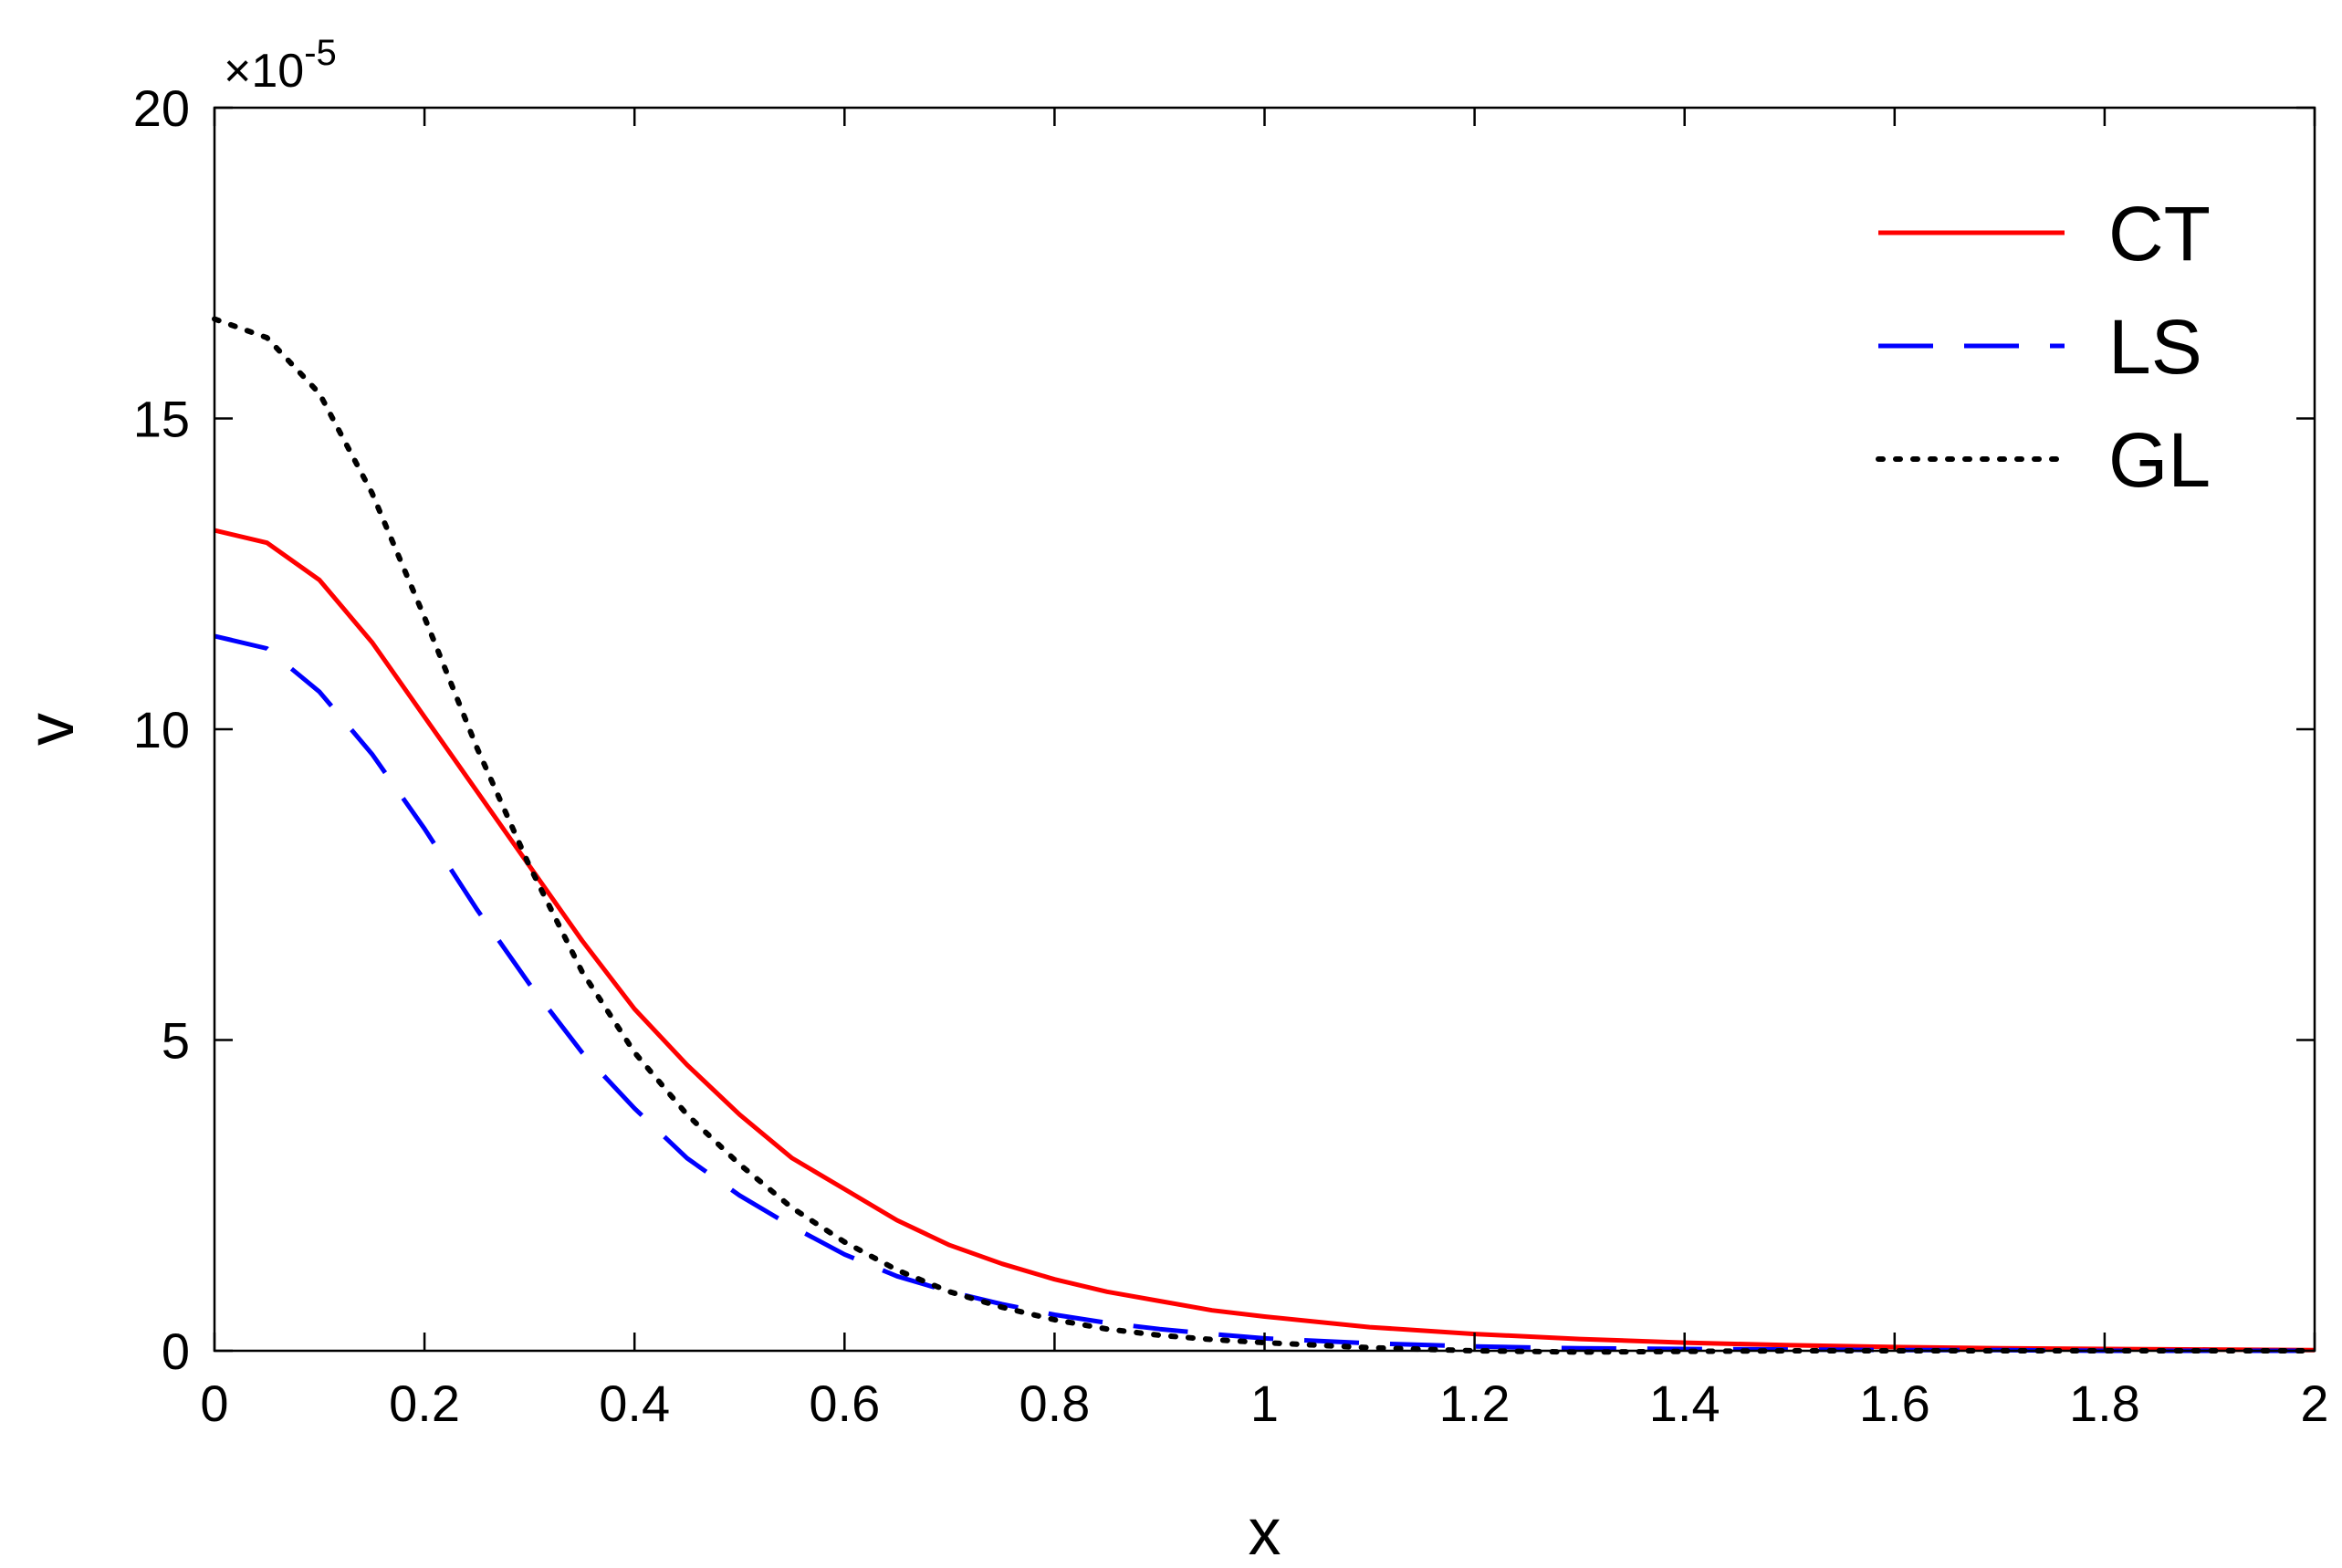 The image size is (2342, 1568). I want to click on legend-label-ct: CT, so click(2160, 234).